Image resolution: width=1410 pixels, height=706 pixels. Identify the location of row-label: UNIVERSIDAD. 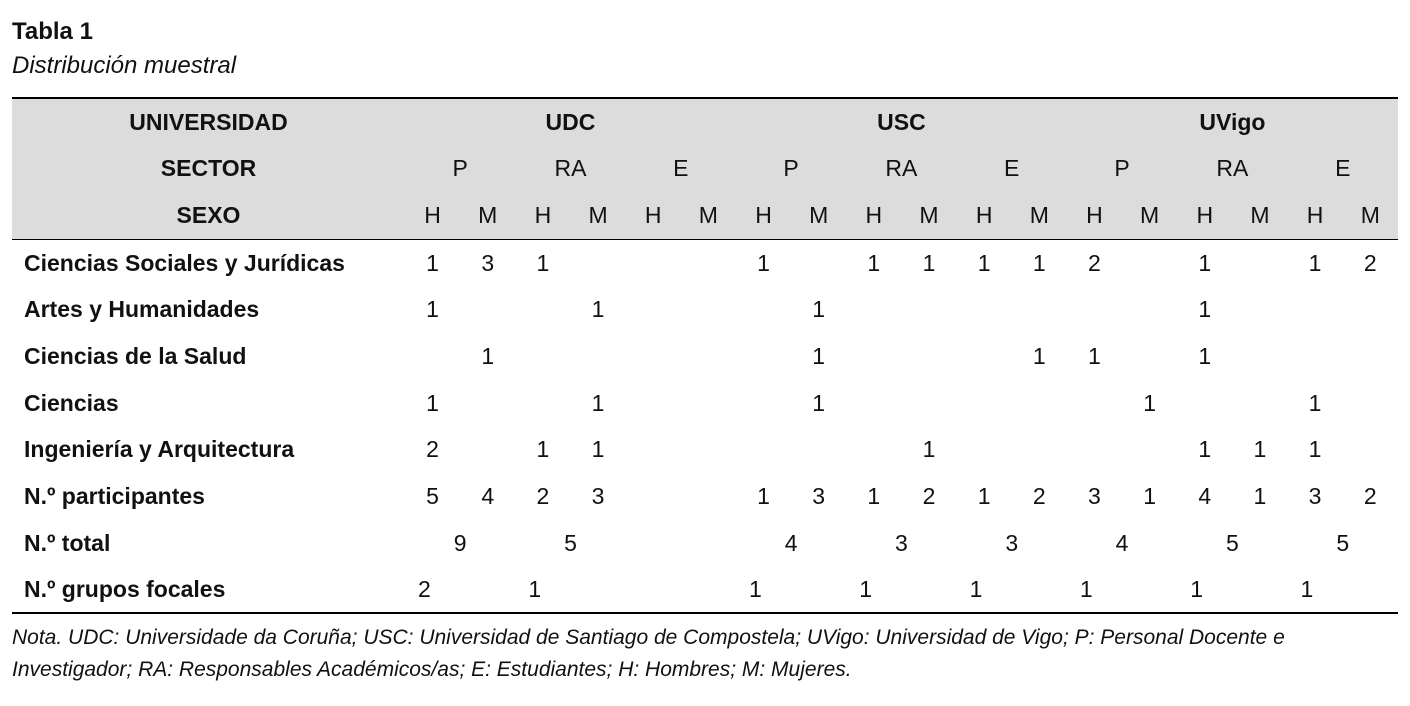
(208, 121).